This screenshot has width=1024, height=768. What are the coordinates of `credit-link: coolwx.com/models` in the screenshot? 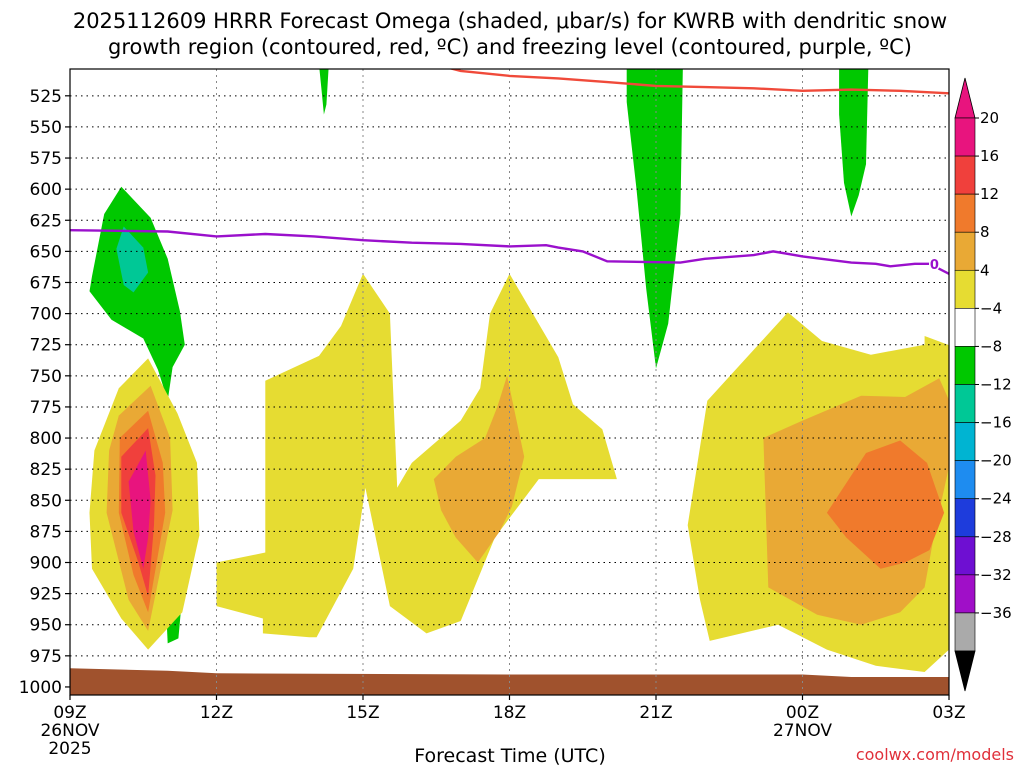 It's located at (935, 754).